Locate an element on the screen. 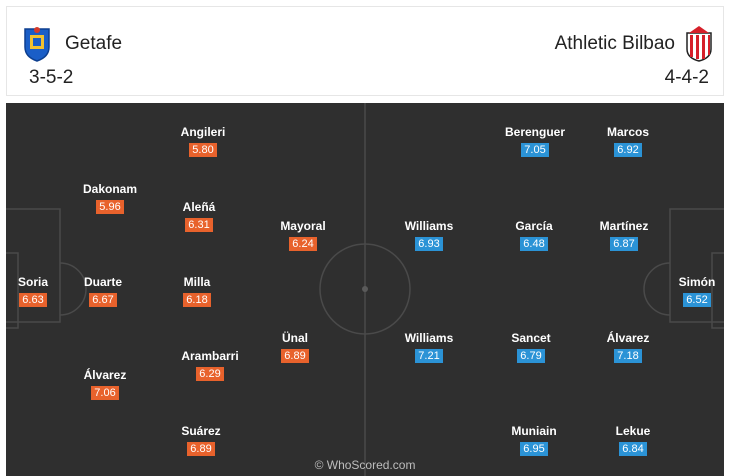 The height and width of the screenshot is (476, 730). player-rating: 6.87 is located at coordinates (624, 244).